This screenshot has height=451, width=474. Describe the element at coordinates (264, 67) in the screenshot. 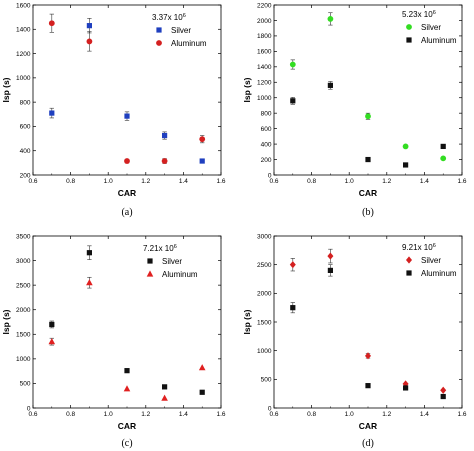

I see `y-tick-label: 1400` at that location.